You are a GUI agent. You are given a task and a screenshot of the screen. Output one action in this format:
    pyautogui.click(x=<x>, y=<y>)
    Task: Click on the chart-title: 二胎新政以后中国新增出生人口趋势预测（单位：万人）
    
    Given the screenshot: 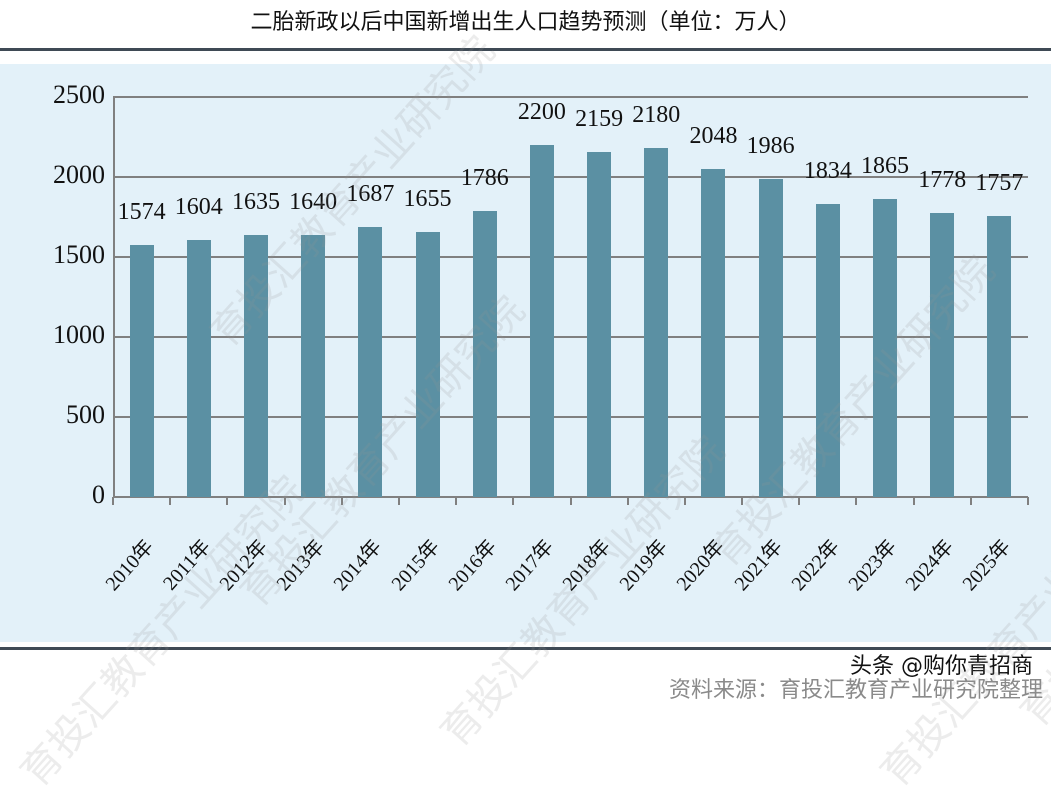 What is the action you would take?
    pyautogui.click(x=525, y=22)
    